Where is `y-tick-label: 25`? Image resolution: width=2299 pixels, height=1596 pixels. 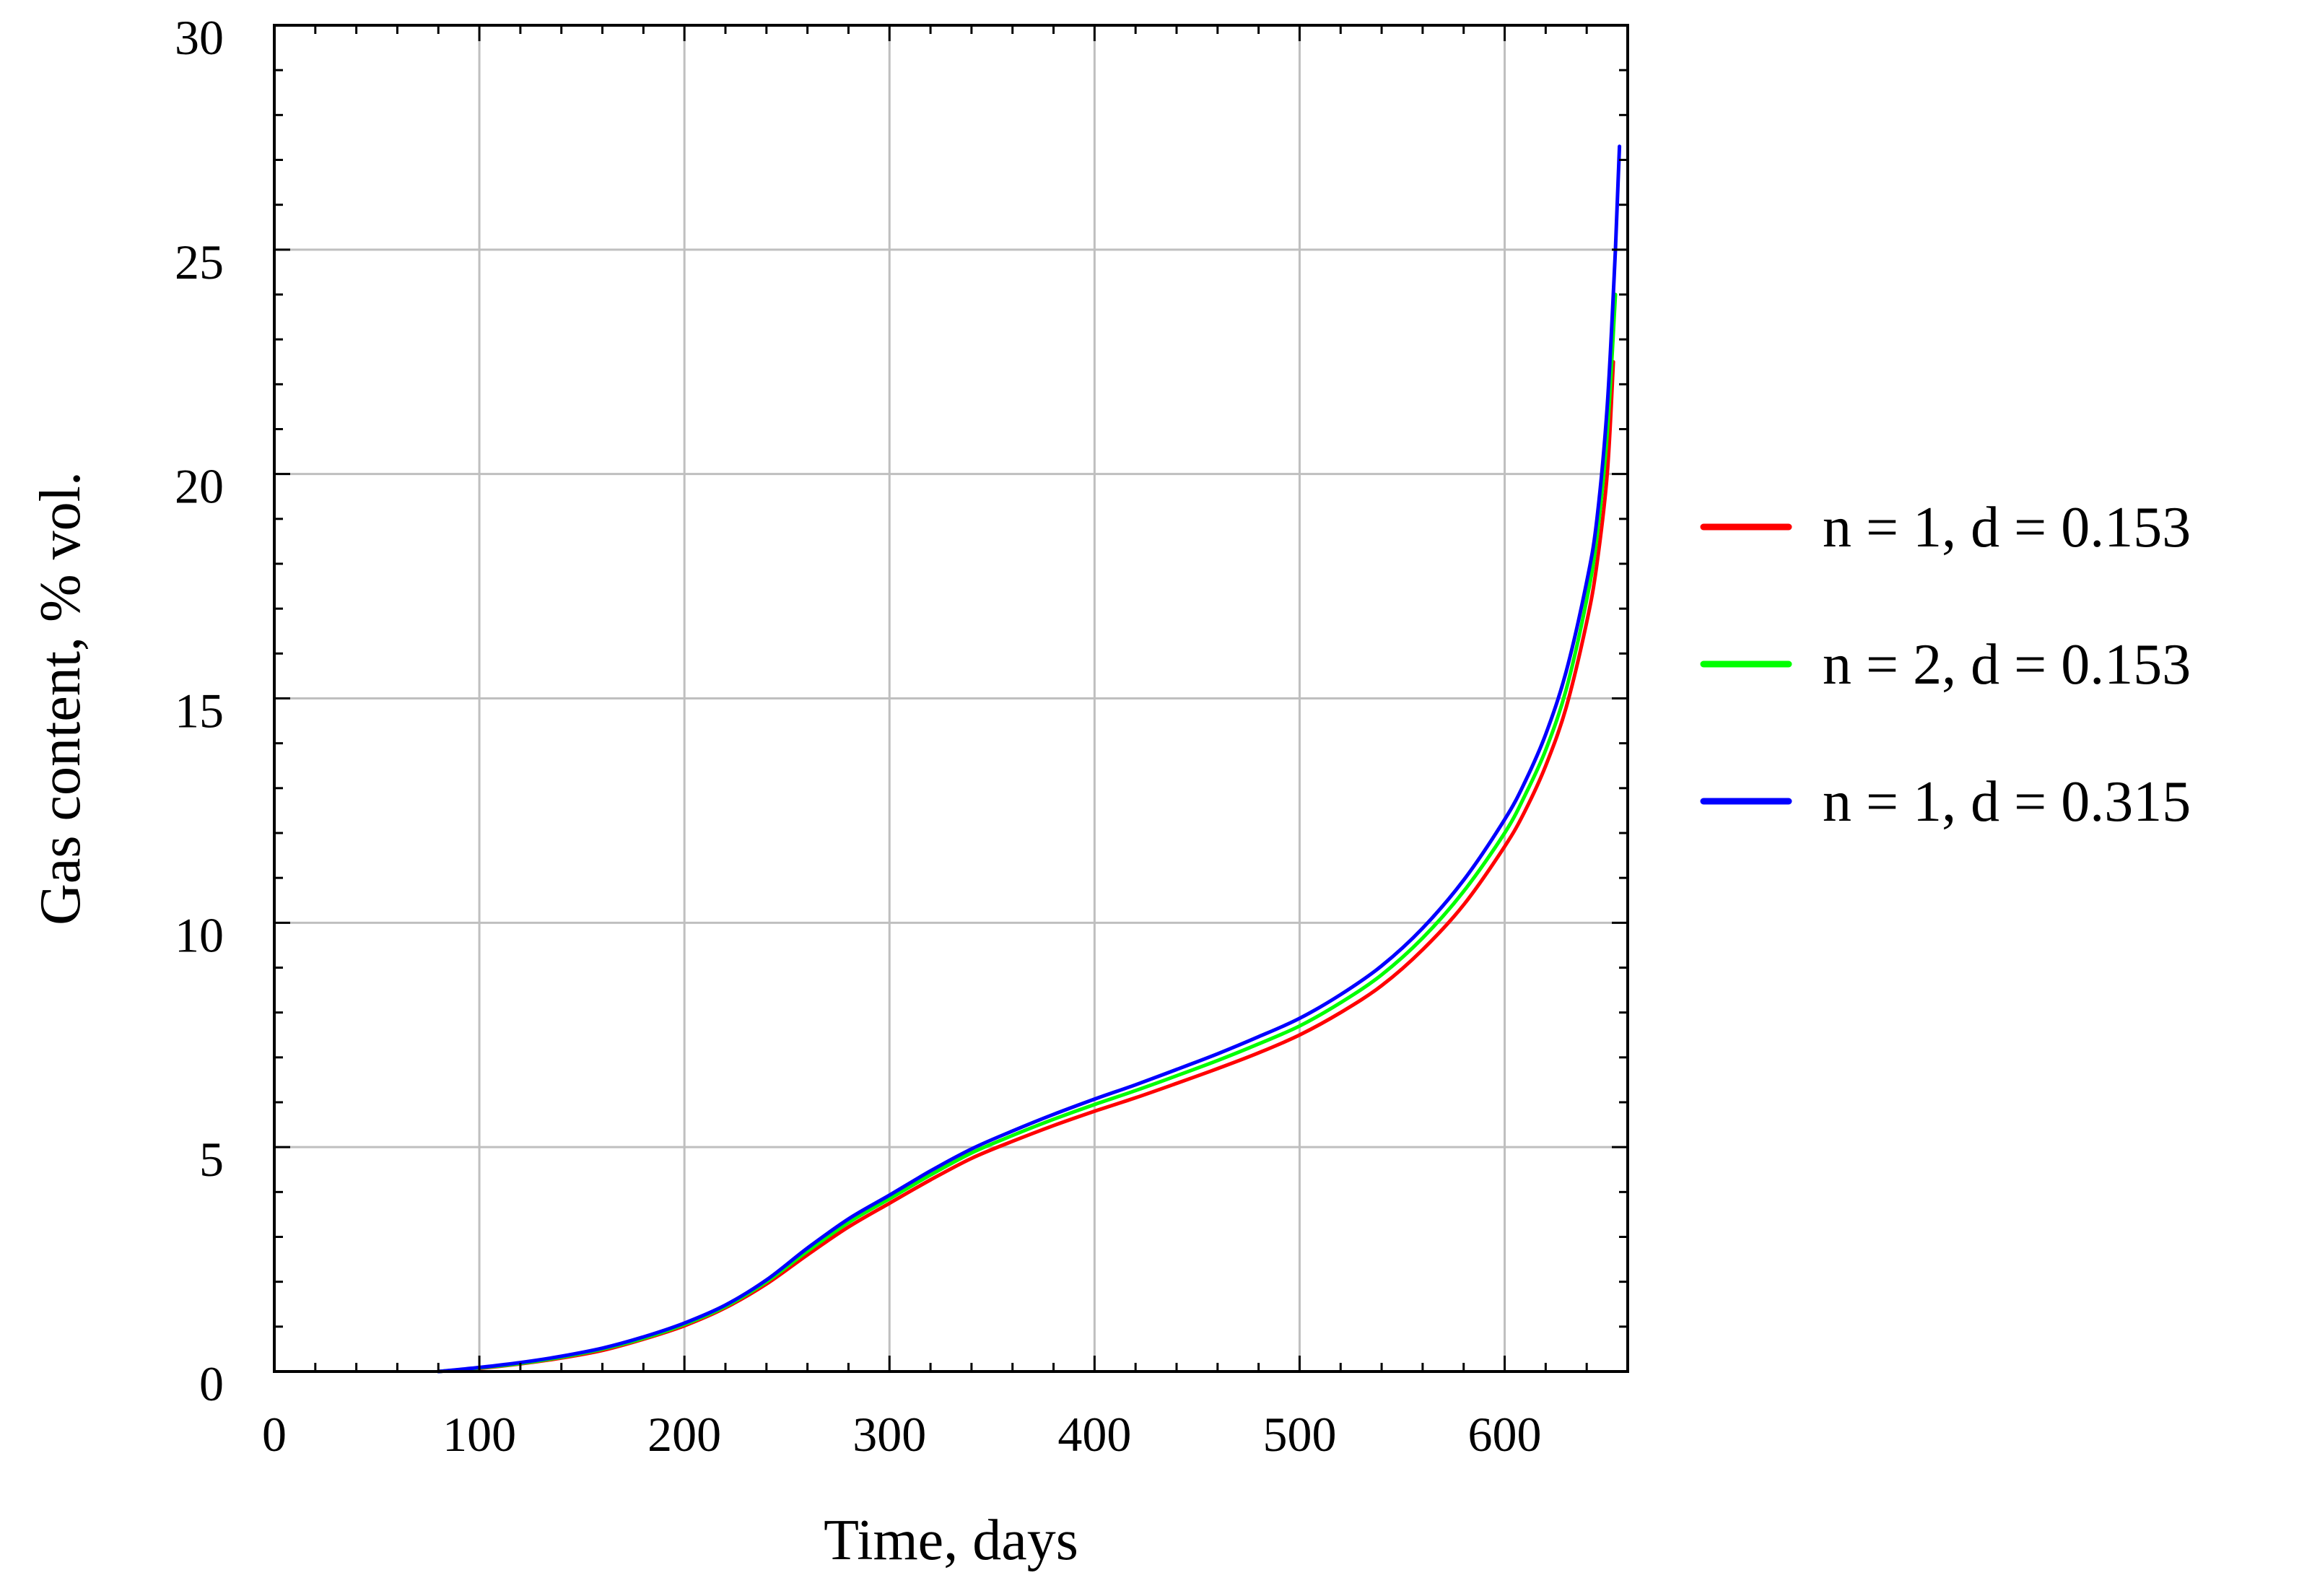 y-tick-label: 25 is located at coordinates (199, 262).